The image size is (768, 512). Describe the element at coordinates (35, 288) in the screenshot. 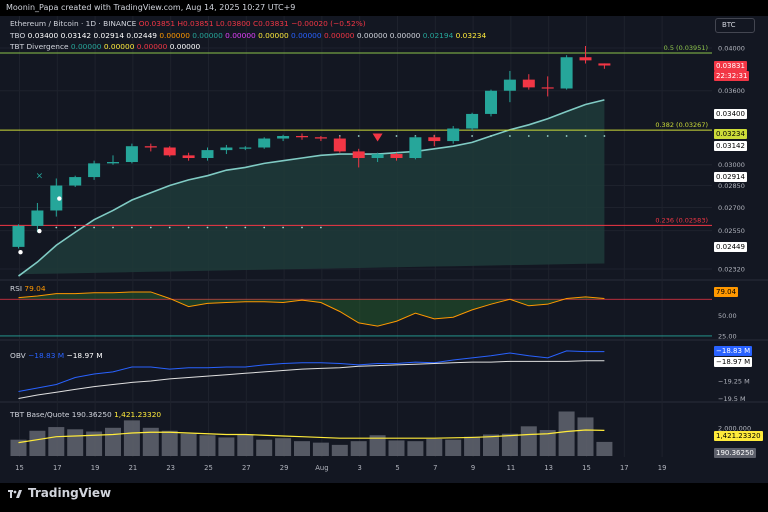

I see `rsi-value: 79.04` at that location.